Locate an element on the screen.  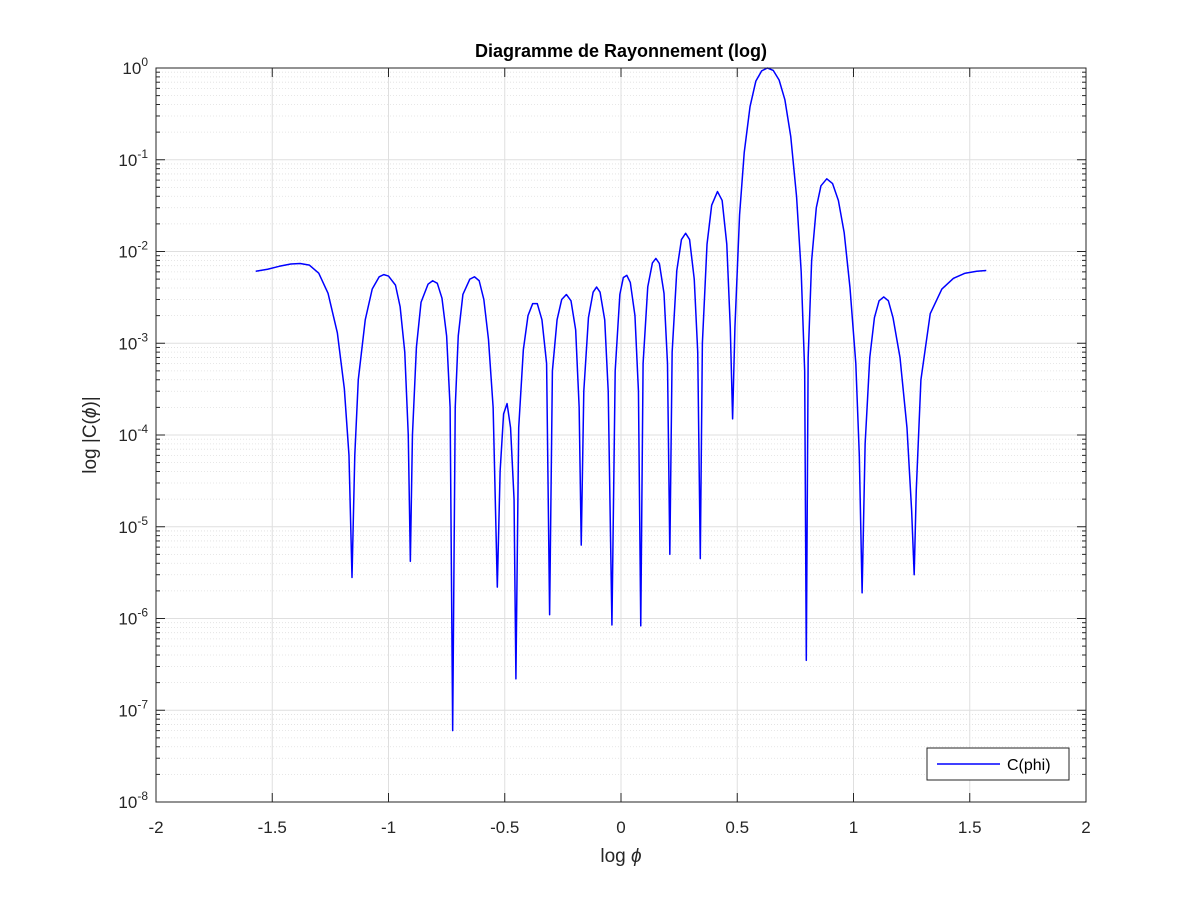
x-tick-label: 1.5 is located at coordinates (970, 827).